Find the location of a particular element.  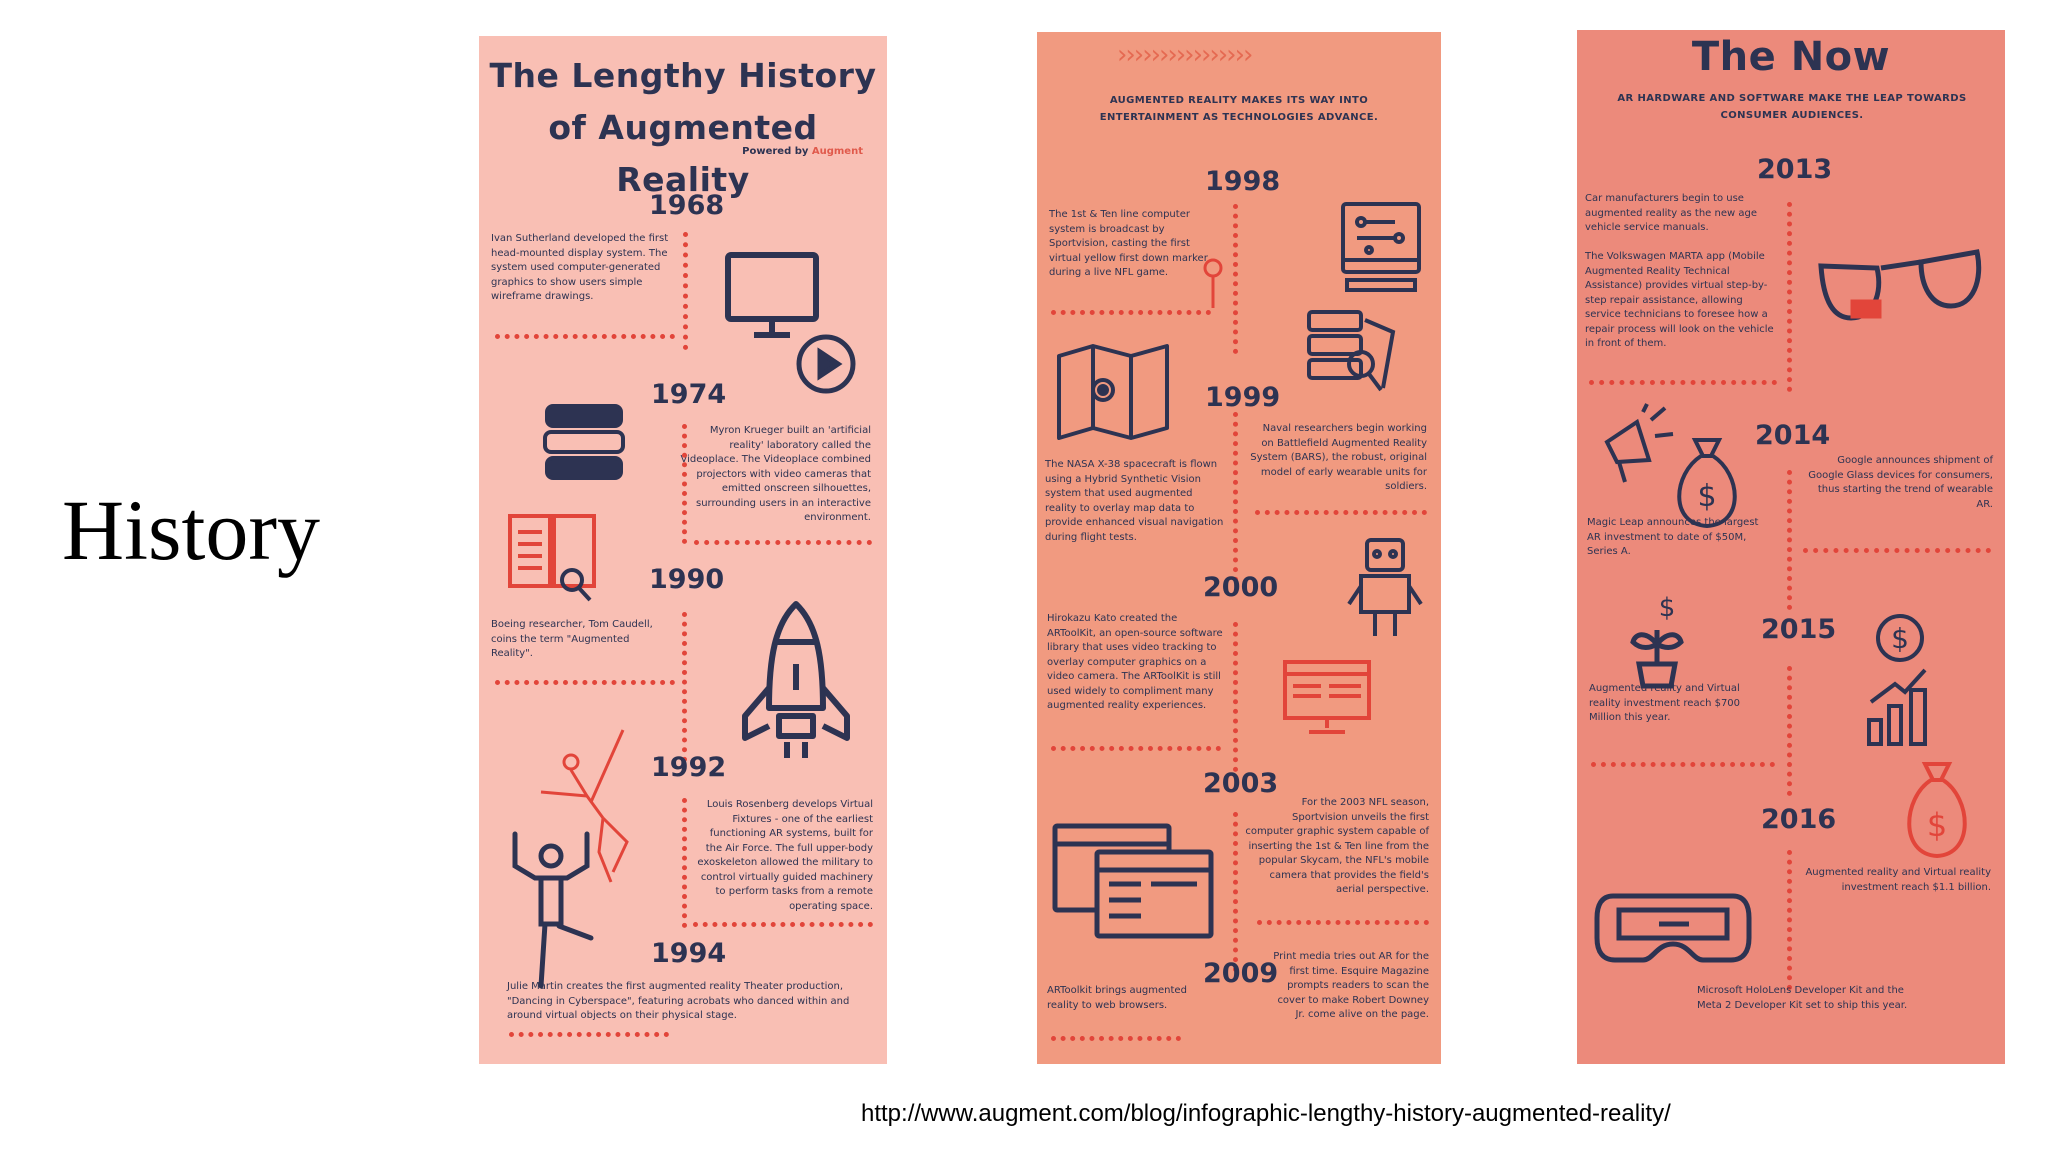

map-pin-icon is located at coordinates (1213, 283).